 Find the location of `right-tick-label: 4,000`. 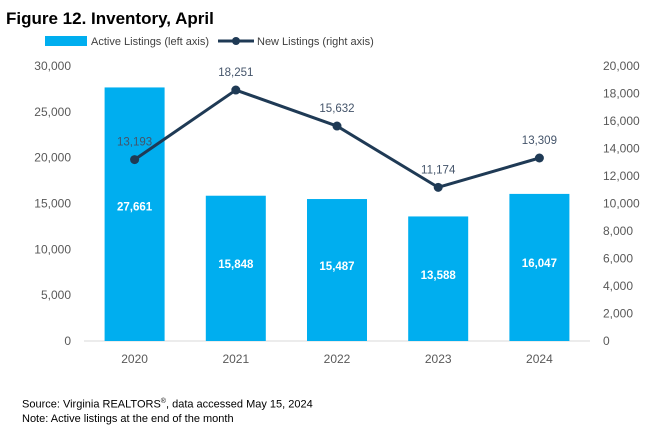

right-tick-label: 4,000 is located at coordinates (618, 286).